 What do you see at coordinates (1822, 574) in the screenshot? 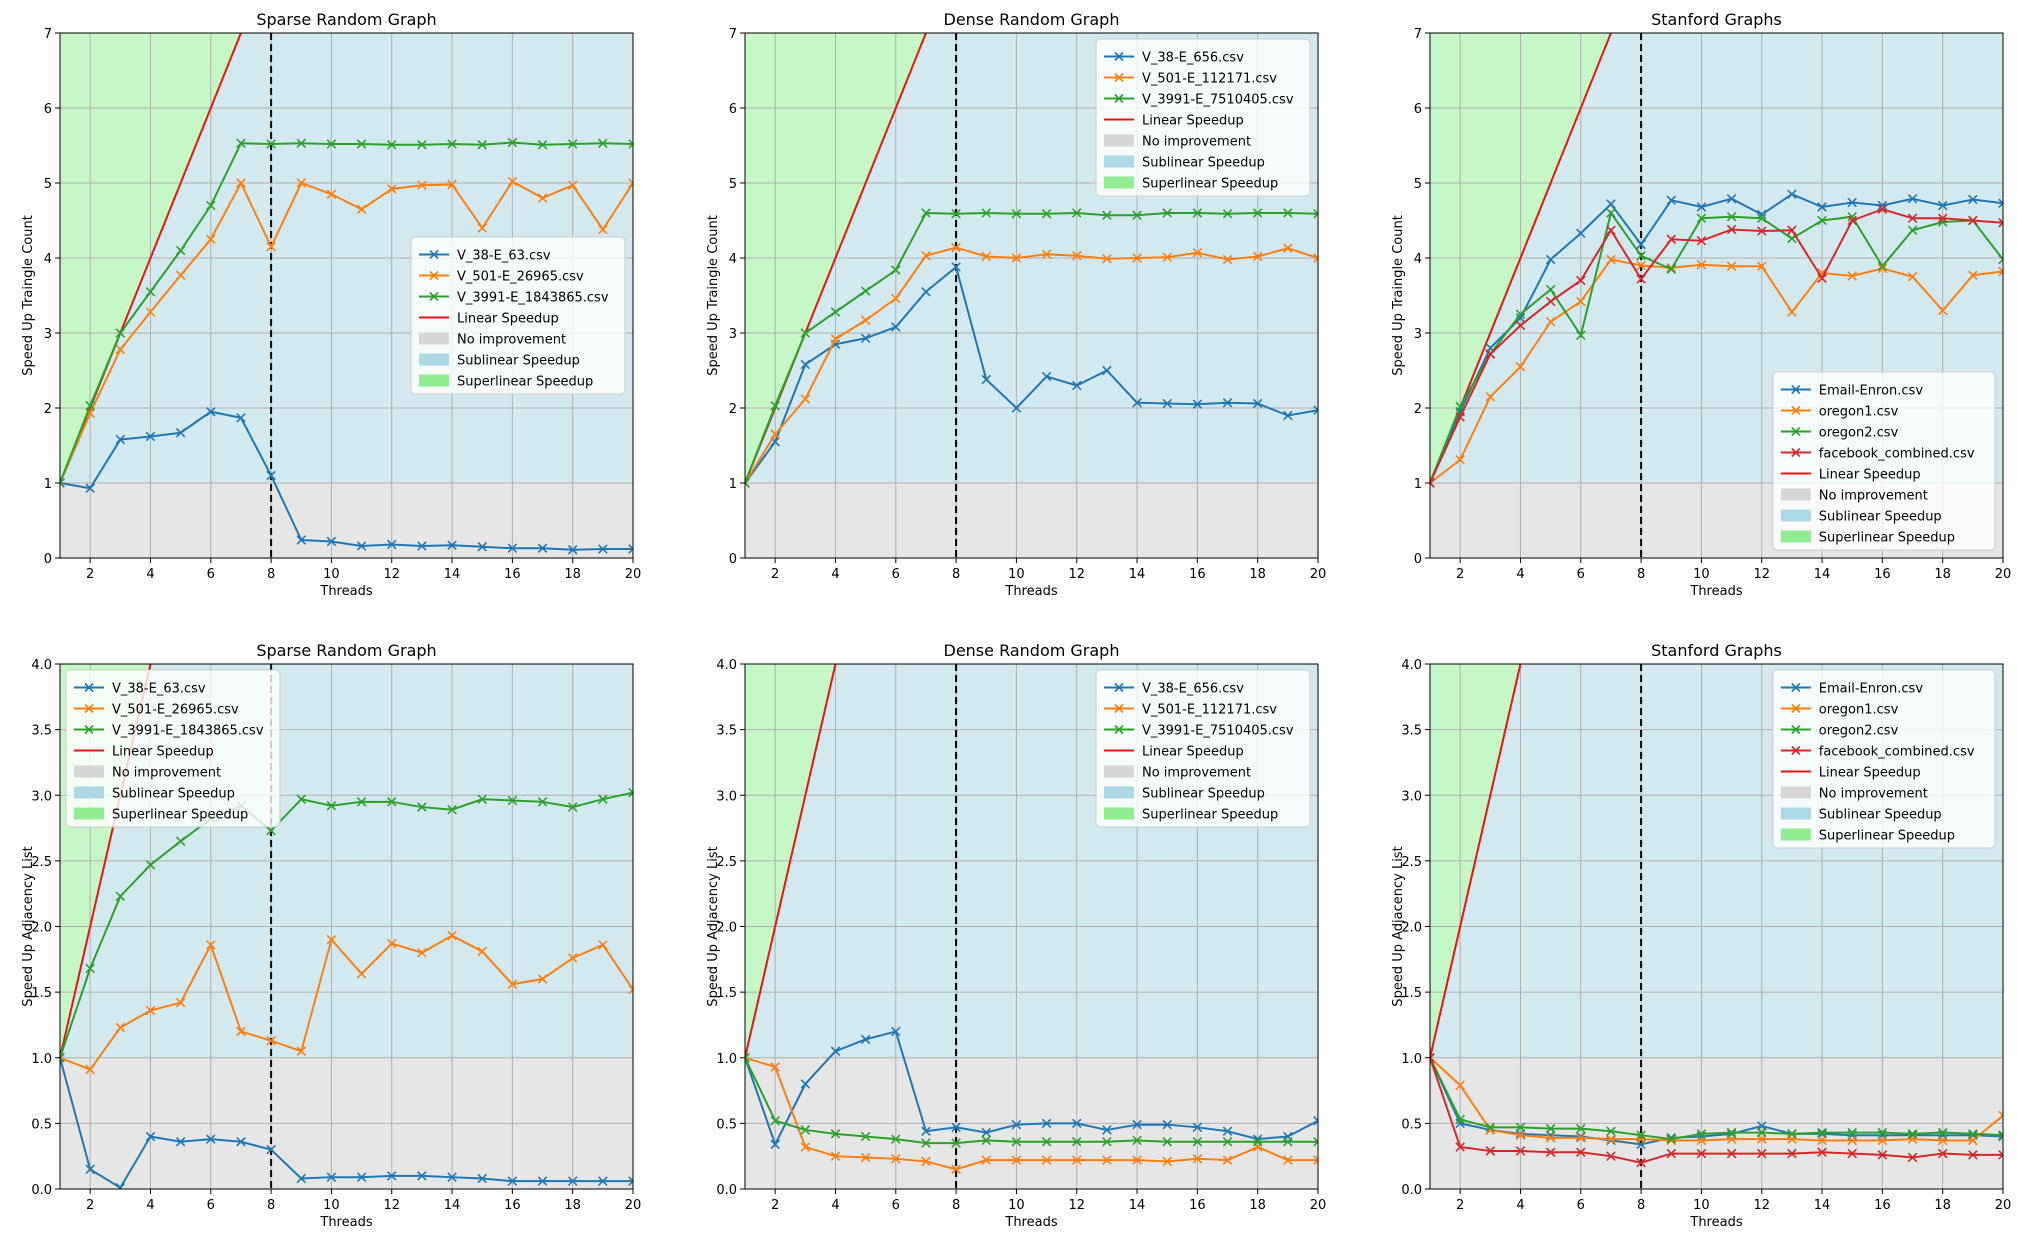
I see `x-tick-label: 14` at bounding box center [1822, 574].